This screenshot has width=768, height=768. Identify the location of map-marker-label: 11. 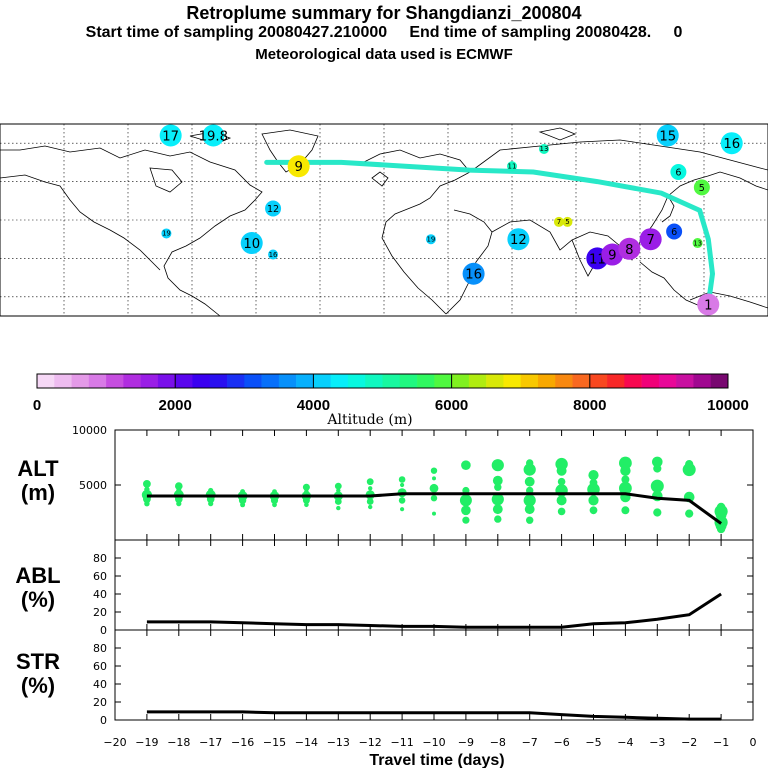
(512, 166).